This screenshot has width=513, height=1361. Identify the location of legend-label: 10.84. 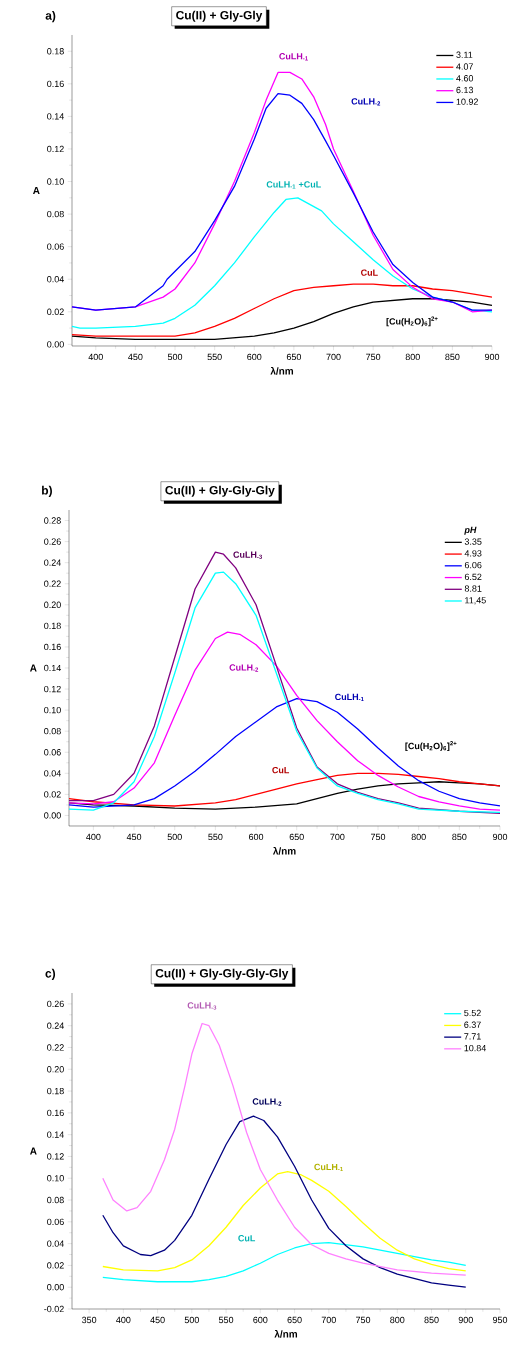
(475, 1048).